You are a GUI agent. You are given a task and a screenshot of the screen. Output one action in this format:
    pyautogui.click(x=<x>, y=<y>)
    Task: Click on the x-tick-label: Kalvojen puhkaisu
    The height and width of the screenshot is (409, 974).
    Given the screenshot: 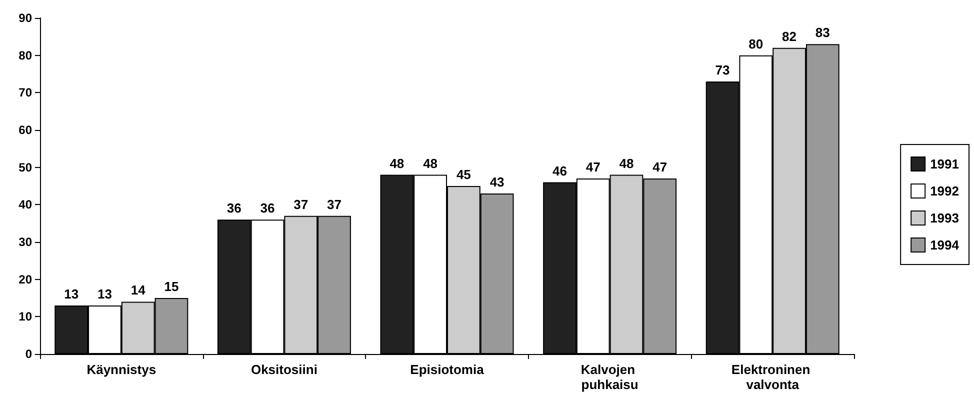 What is the action you would take?
    pyautogui.click(x=609, y=377)
    